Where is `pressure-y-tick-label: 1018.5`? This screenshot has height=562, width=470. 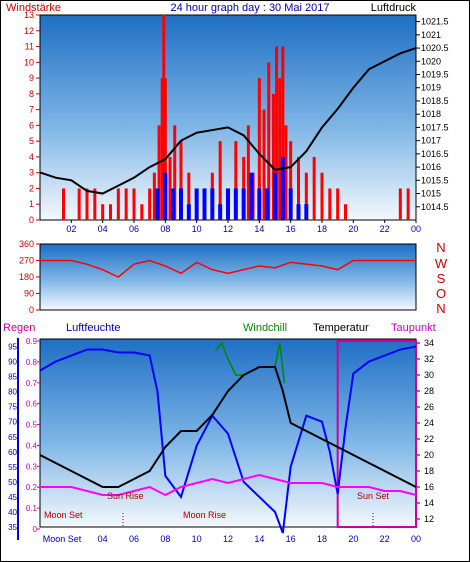 pressure-y-tick-label: 1018.5 is located at coordinates (435, 101).